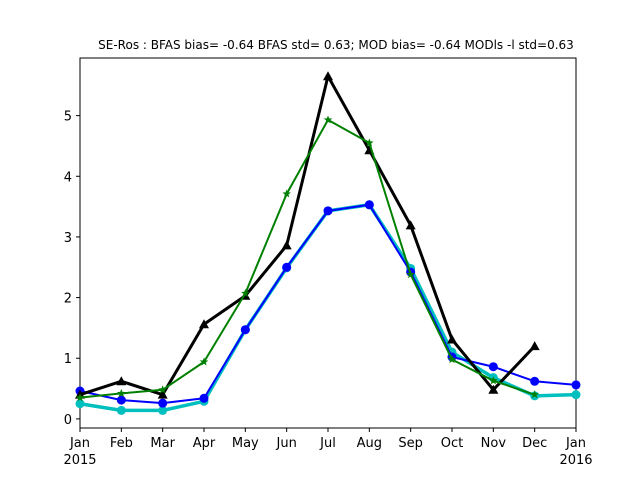 Image resolution: width=640 pixels, height=480 pixels. I want to click on x-tick-label: Dec, so click(534, 443).